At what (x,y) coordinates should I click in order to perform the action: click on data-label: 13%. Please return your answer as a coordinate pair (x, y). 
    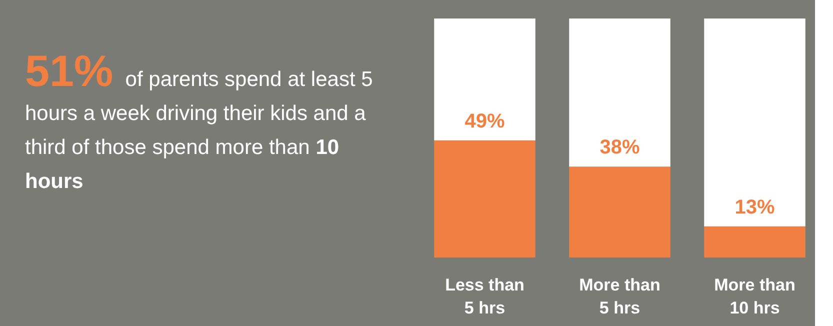
    Looking at the image, I should click on (754, 207).